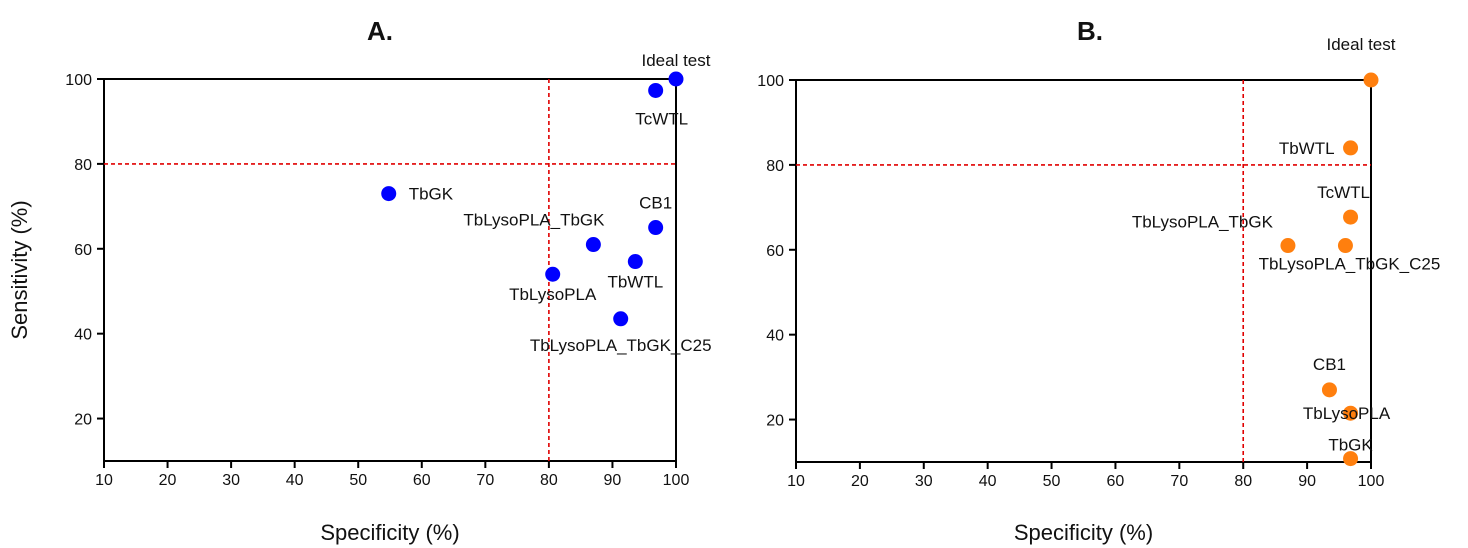 This screenshot has height=548, width=1468. What do you see at coordinates (1090, 31) in the screenshot?
I see `panel-title: B.` at bounding box center [1090, 31].